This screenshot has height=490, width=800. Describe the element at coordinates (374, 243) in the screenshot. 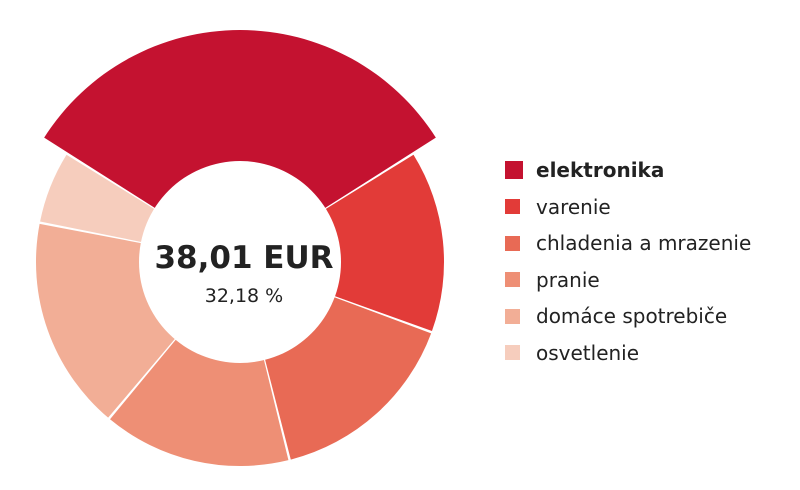

I see `slice-varenie` at that location.